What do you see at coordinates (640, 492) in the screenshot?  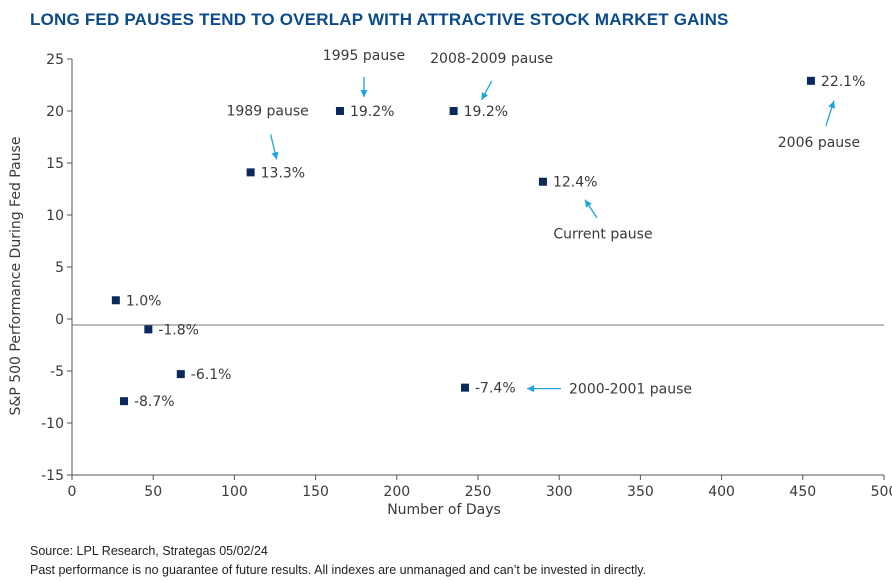 I see `x-tick-label: 350` at bounding box center [640, 492].